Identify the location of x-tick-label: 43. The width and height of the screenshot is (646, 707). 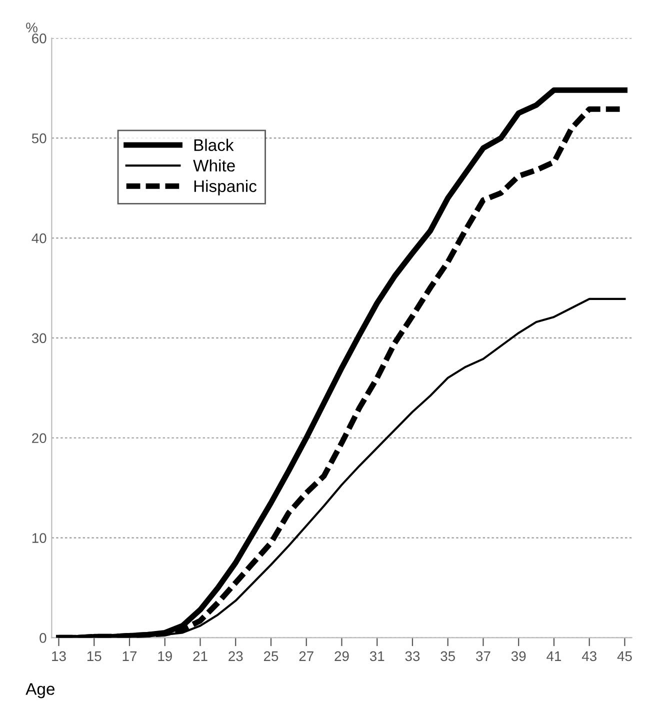
(589, 656).